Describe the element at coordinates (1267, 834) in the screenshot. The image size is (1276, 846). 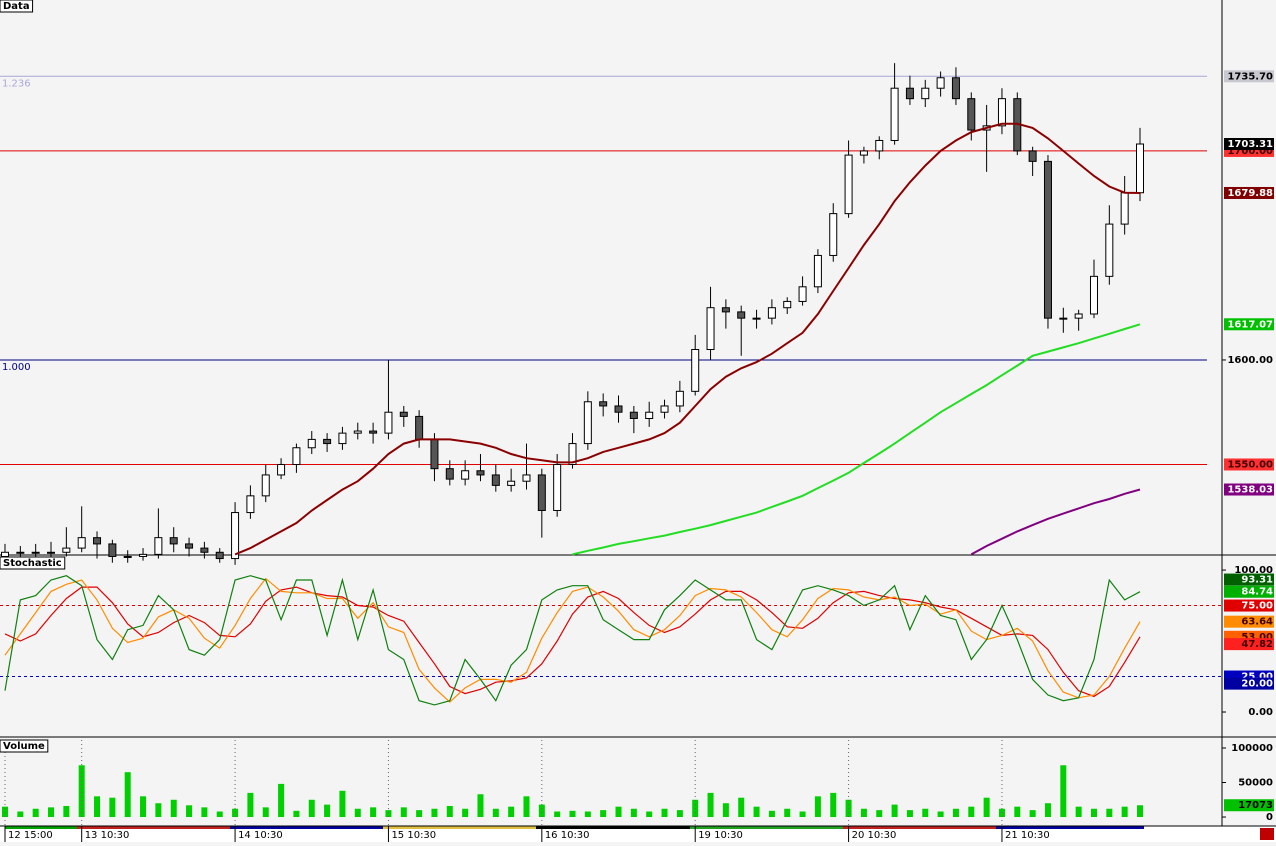
I see `scroll-button` at that location.